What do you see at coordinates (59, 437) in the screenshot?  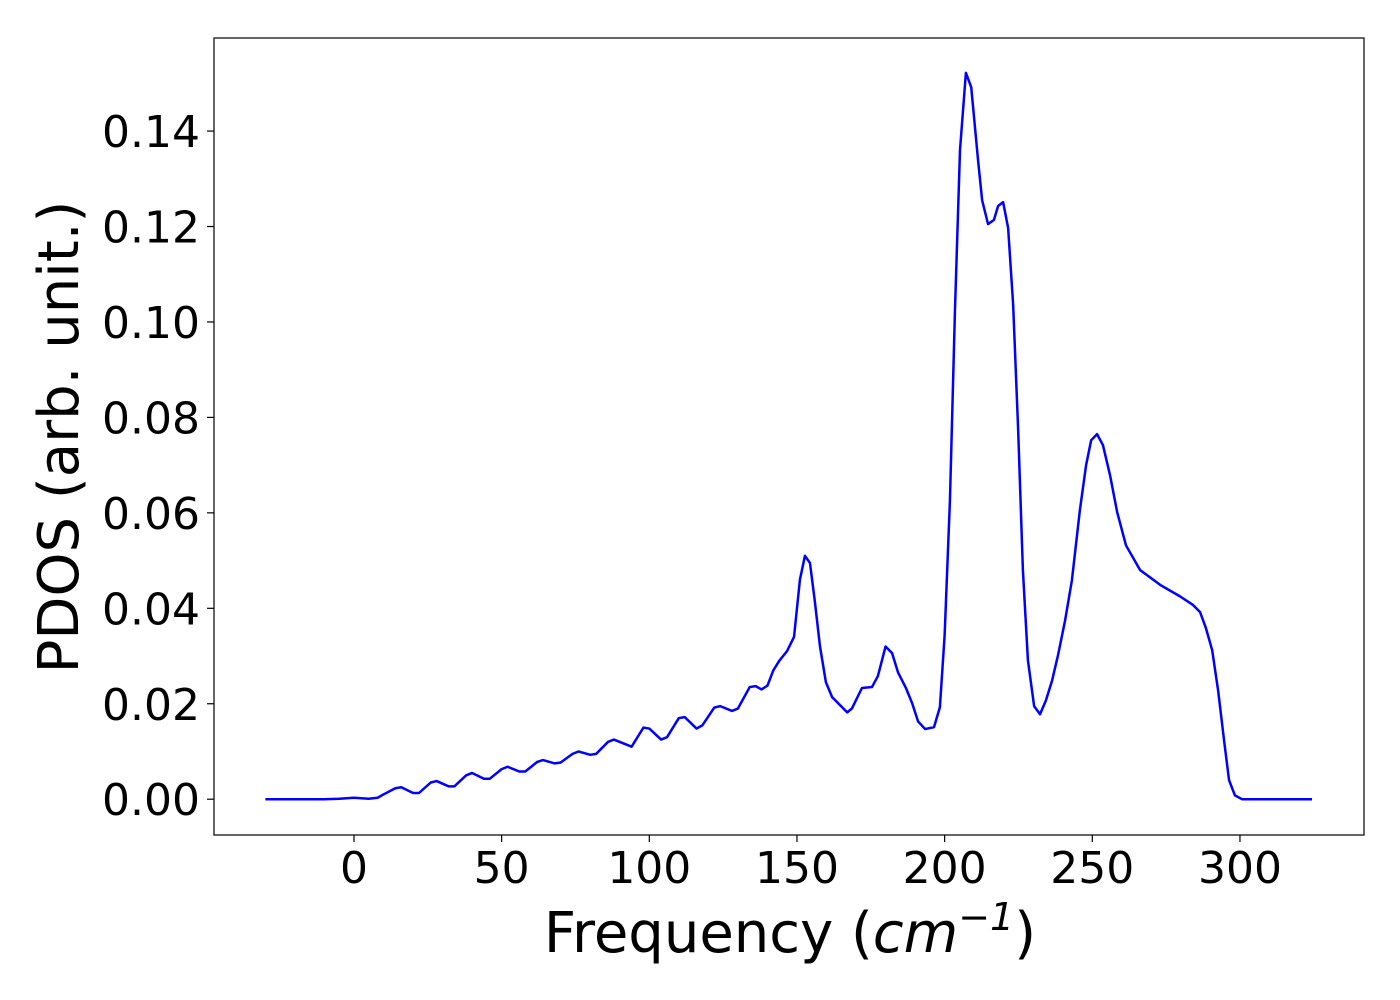 I see `y-axis-label: PDOS (arb. unit.)` at bounding box center [59, 437].